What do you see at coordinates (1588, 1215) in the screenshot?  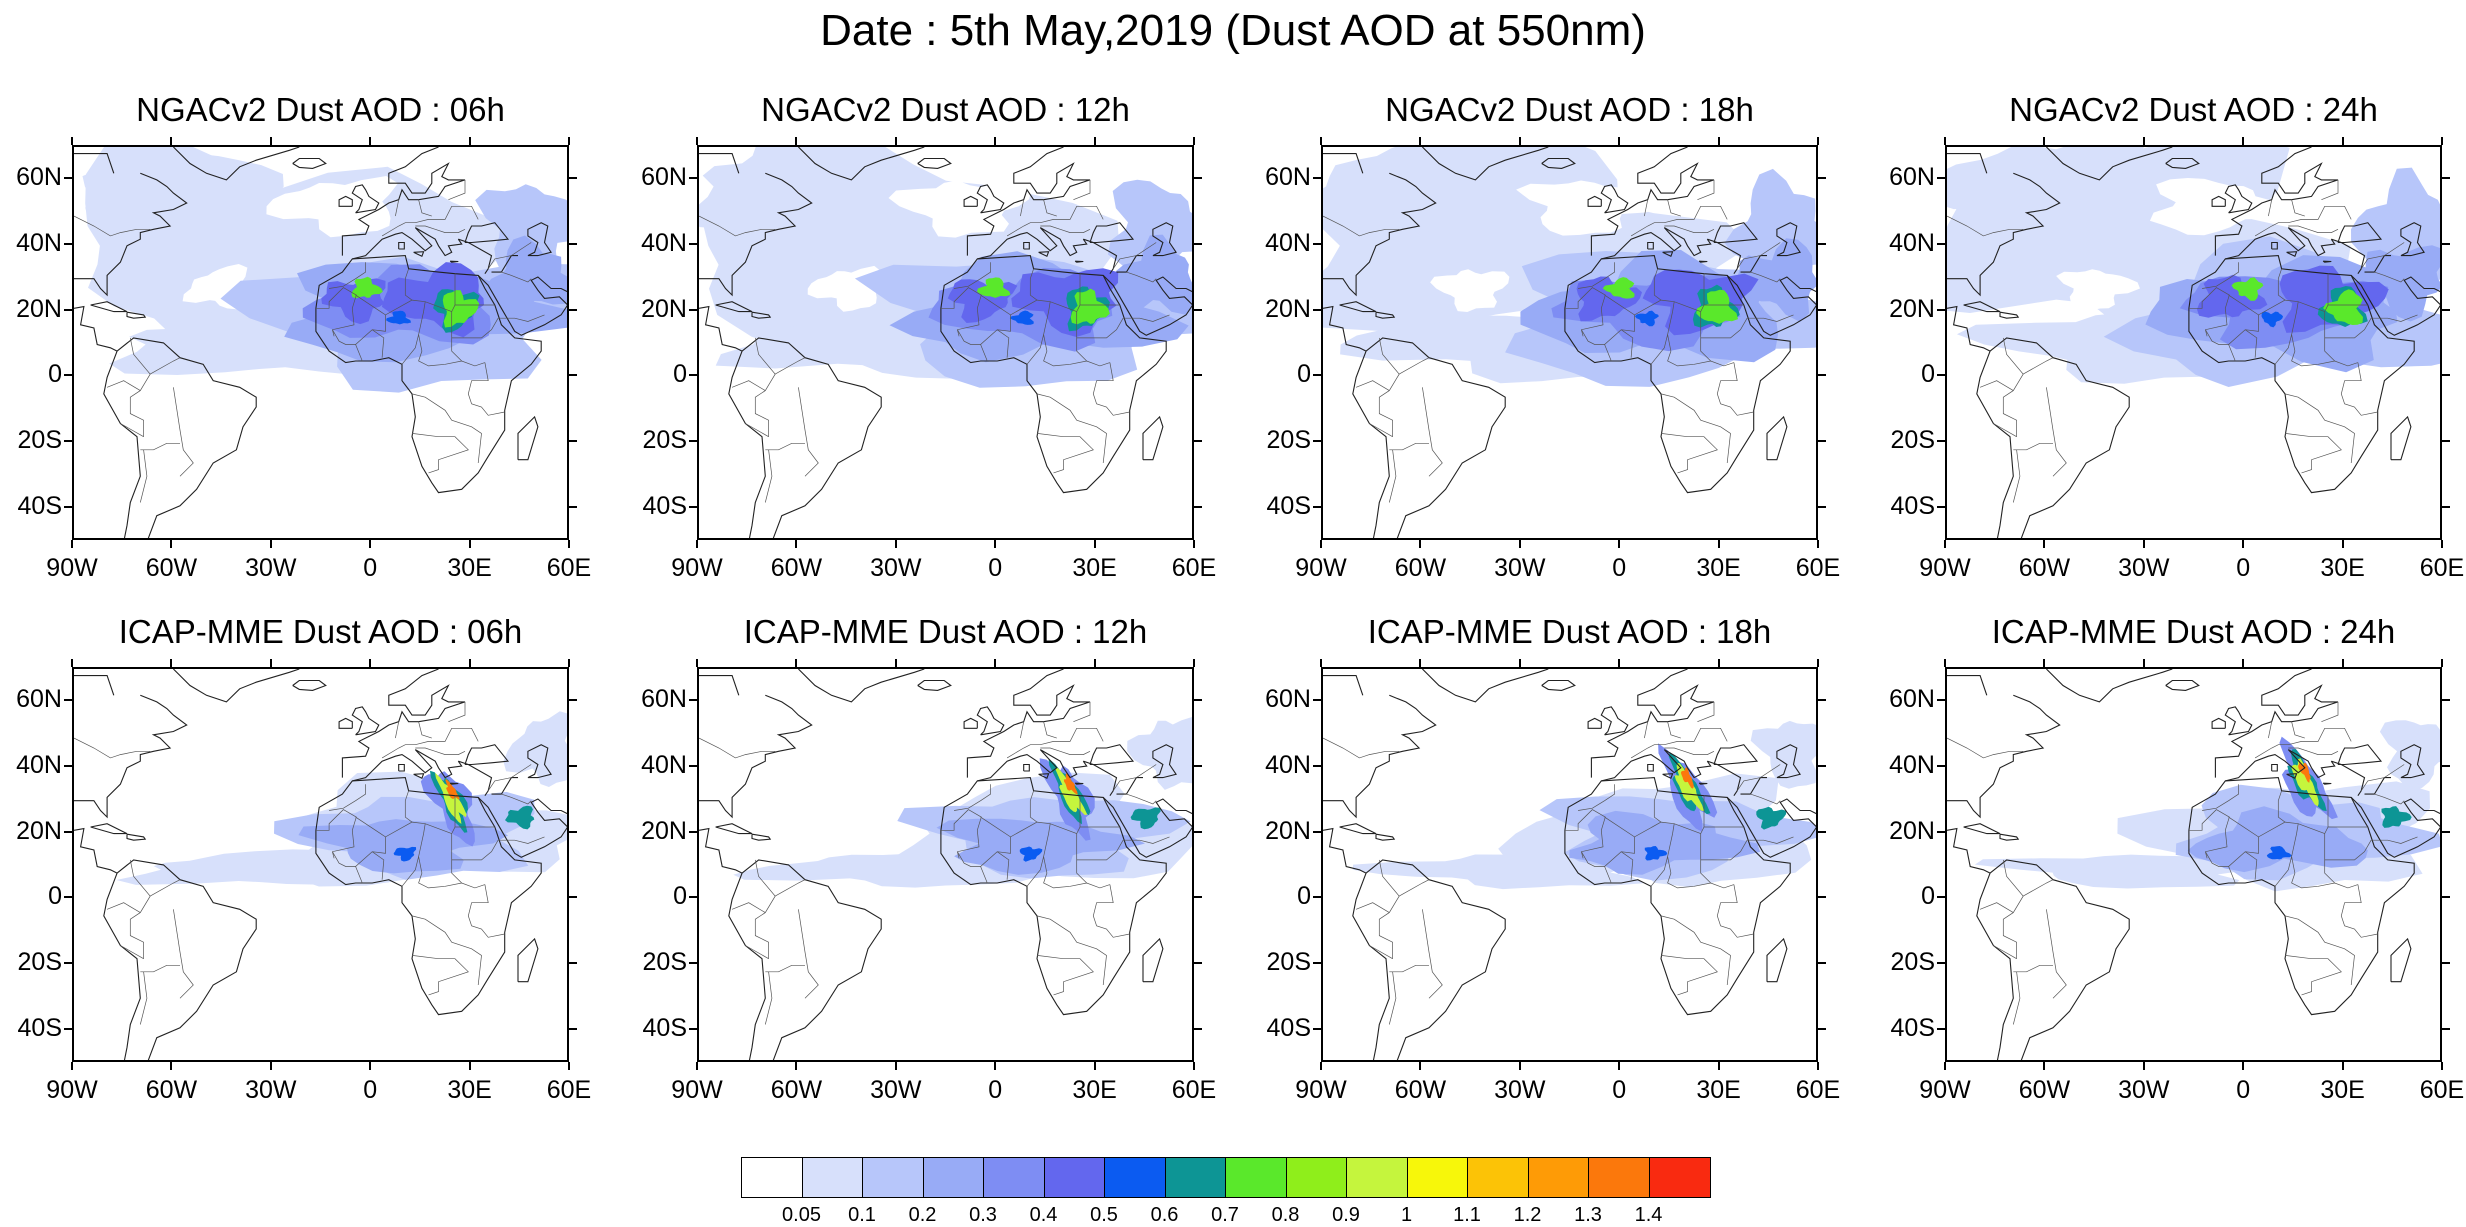 I see `colorbar-label: 1.3` at bounding box center [1588, 1215].